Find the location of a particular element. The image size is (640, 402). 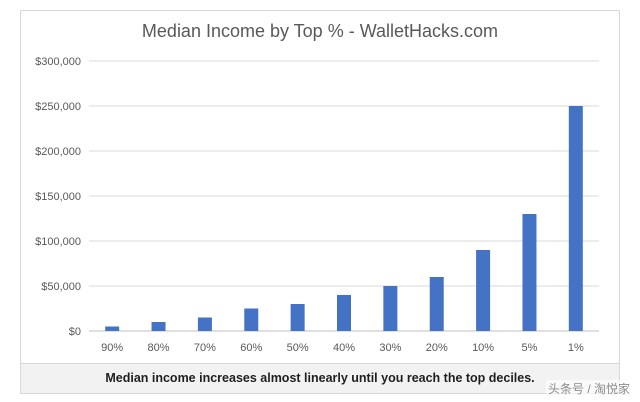

y-tick-label: $300,000 is located at coordinates (58, 62).